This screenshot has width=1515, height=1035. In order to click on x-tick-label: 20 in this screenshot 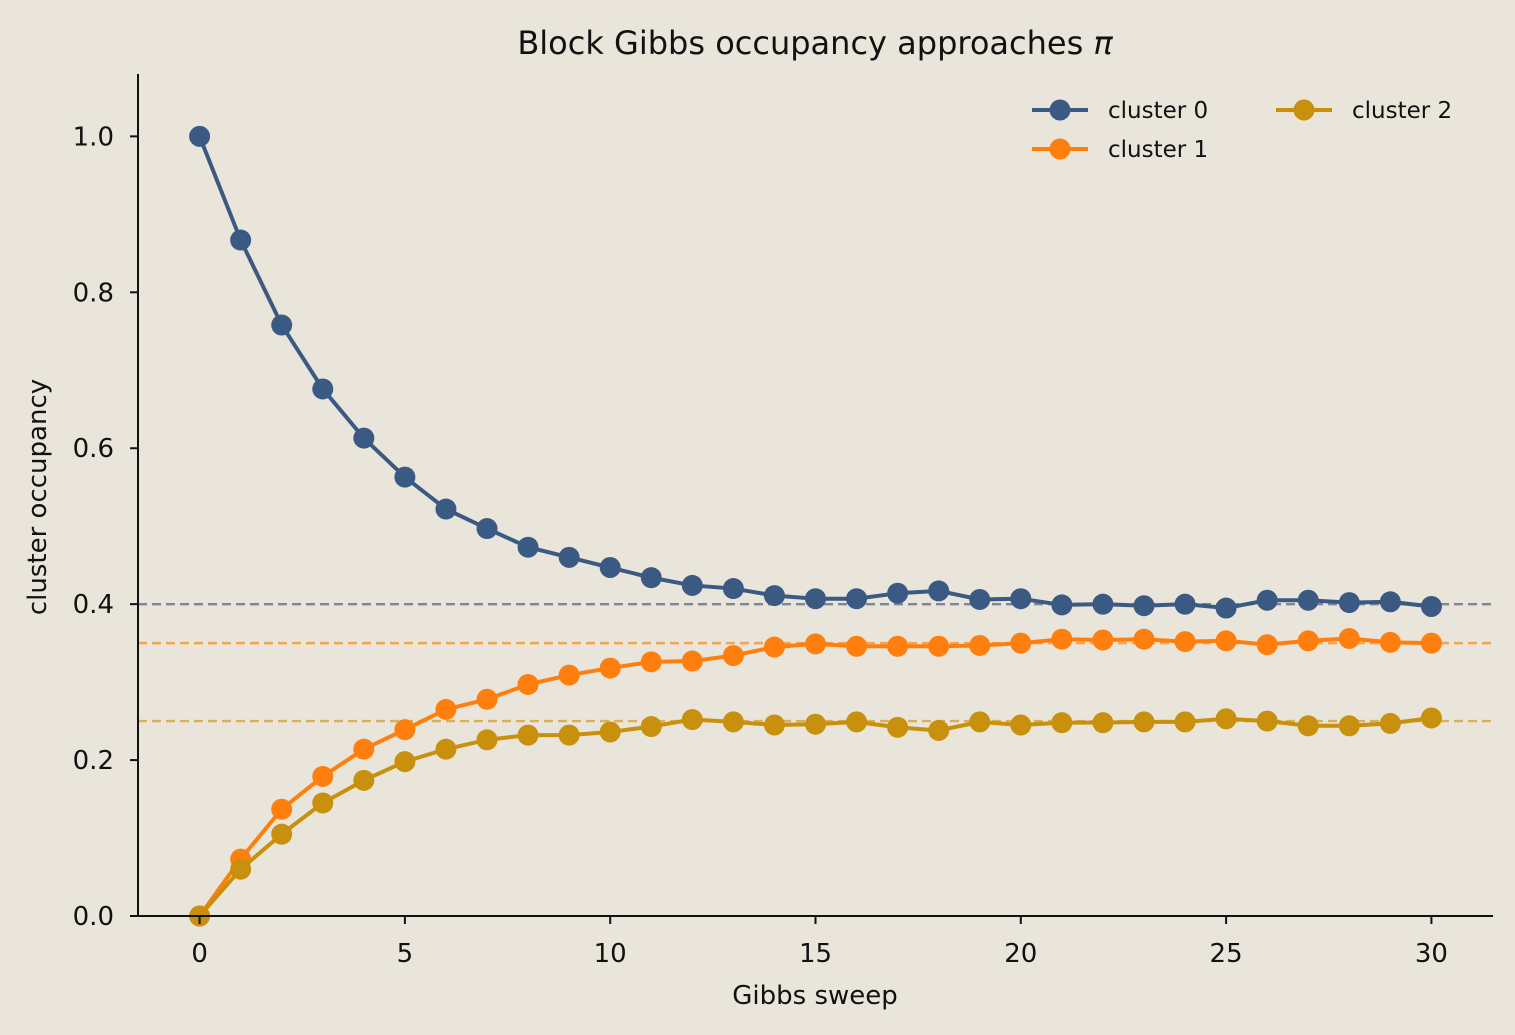, I will do `click(1020, 954)`.